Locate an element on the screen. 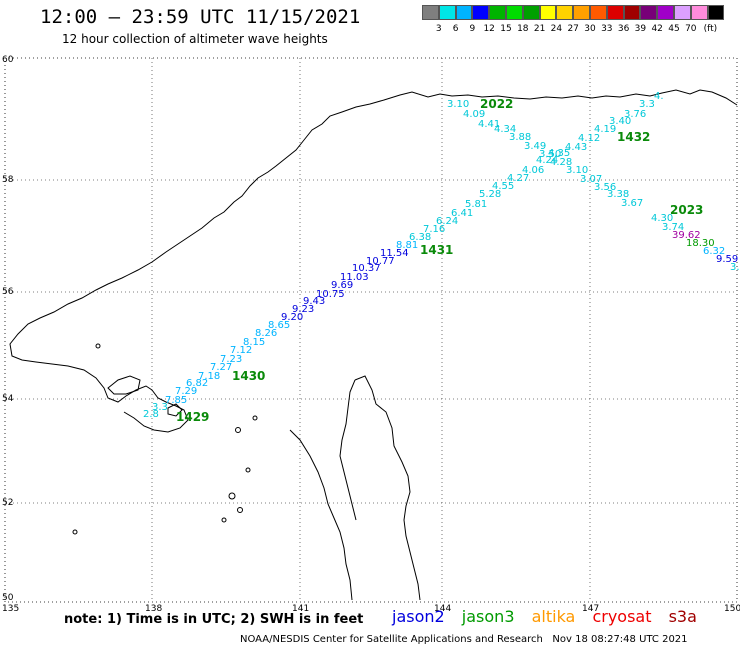  swh-label: 4.28 is located at coordinates (561, 162).